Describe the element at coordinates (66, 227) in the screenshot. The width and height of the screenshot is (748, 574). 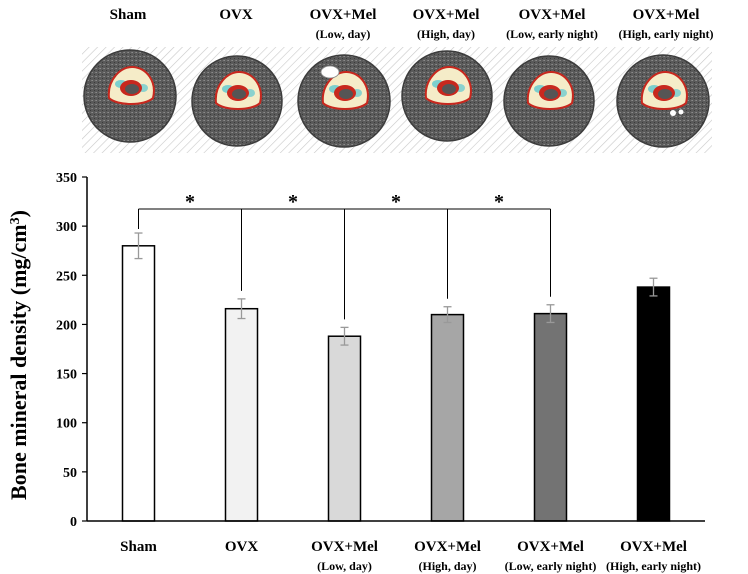
I see `y-tick-label: 300` at that location.